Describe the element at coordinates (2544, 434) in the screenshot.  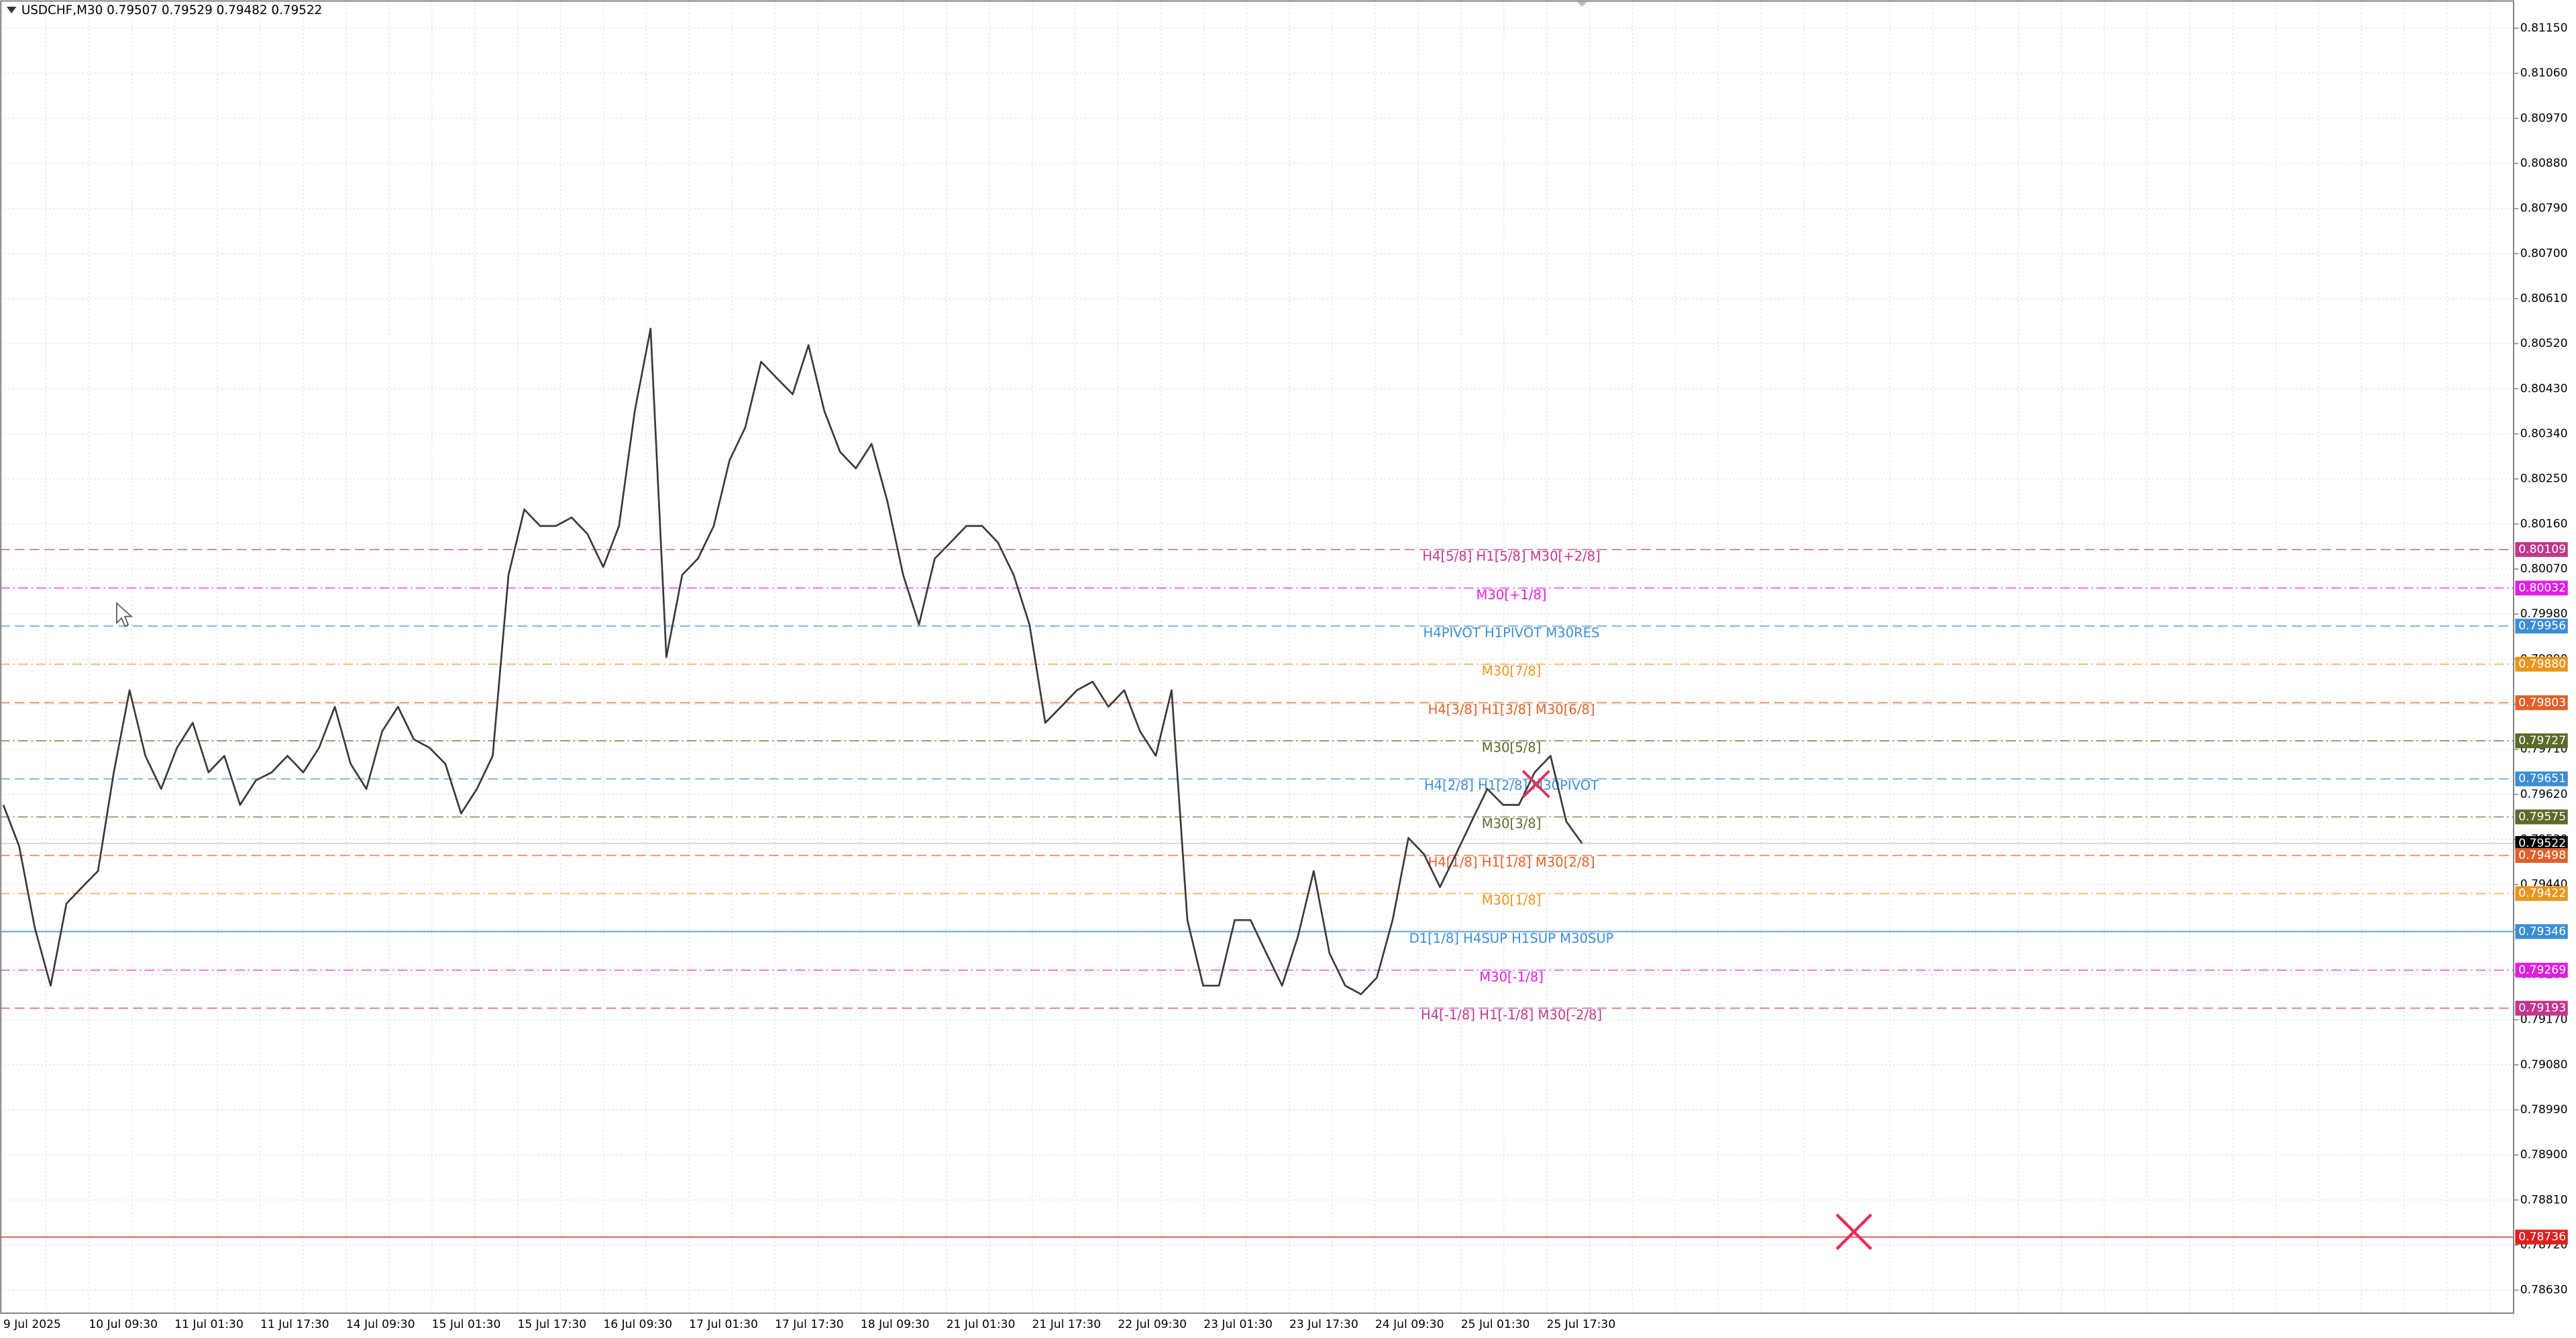
I see `y-tick-label: 0.80340` at that location.